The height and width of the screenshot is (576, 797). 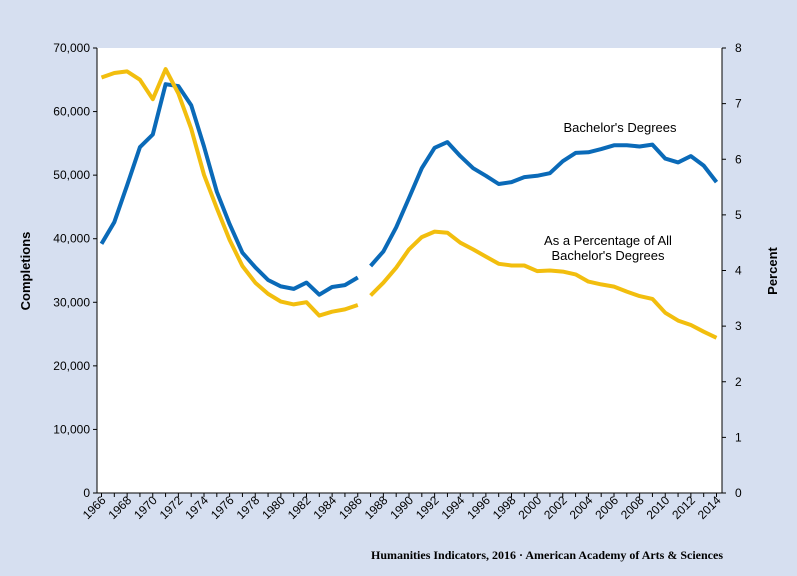 I want to click on x-tick-label: 1980, so click(x=273, y=507).